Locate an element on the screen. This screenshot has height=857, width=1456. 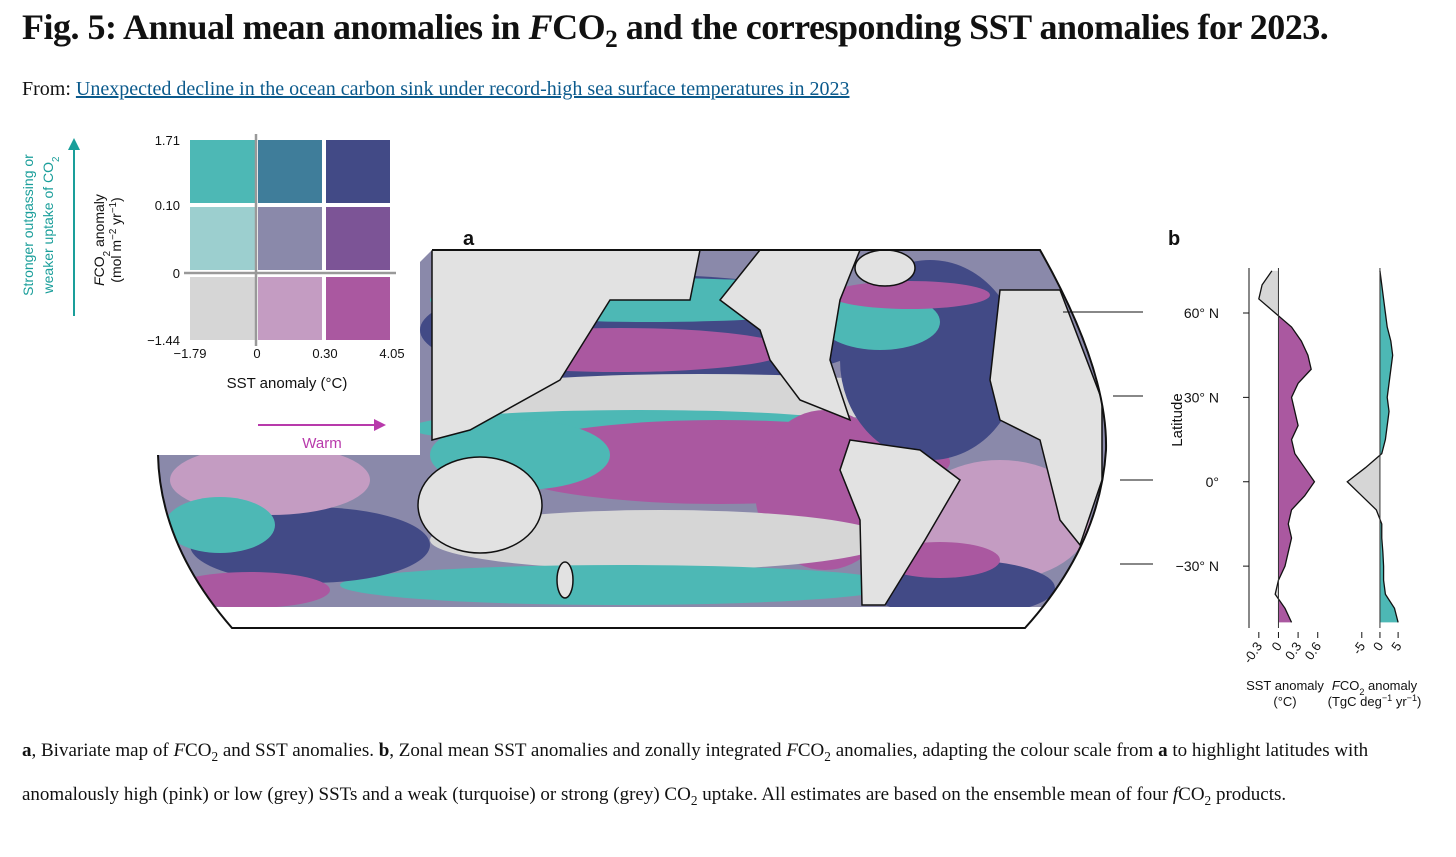
x-tick-label: 5 is located at coordinates (1396, 646).